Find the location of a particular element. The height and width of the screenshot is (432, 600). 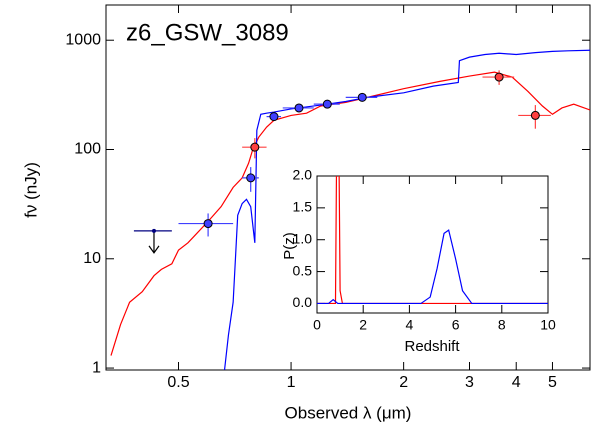

inset-y-label: P(z) is located at coordinates (289, 246).